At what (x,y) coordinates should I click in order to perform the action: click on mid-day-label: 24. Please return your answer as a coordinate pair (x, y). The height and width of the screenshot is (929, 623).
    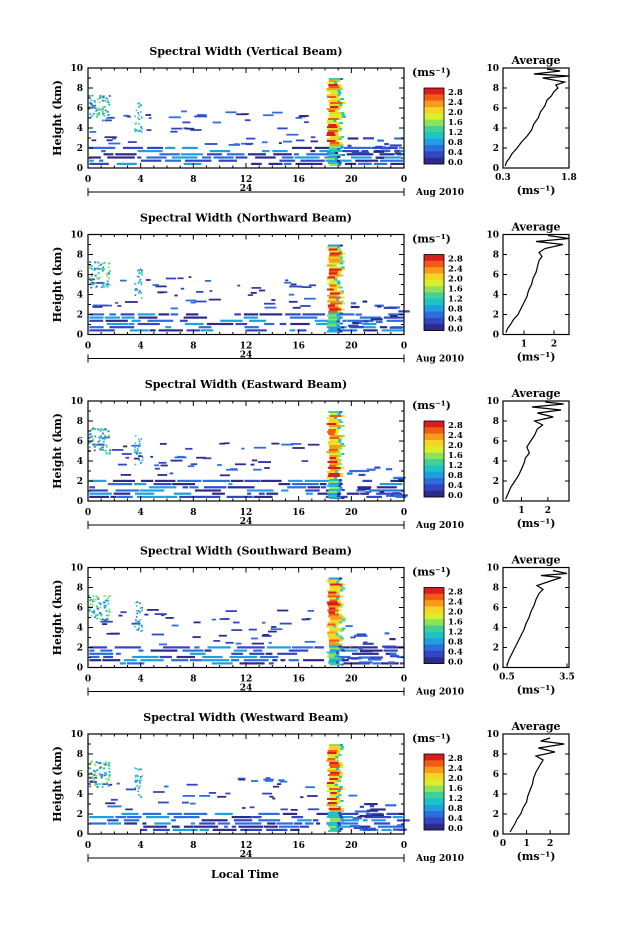
    Looking at the image, I should click on (246, 855).